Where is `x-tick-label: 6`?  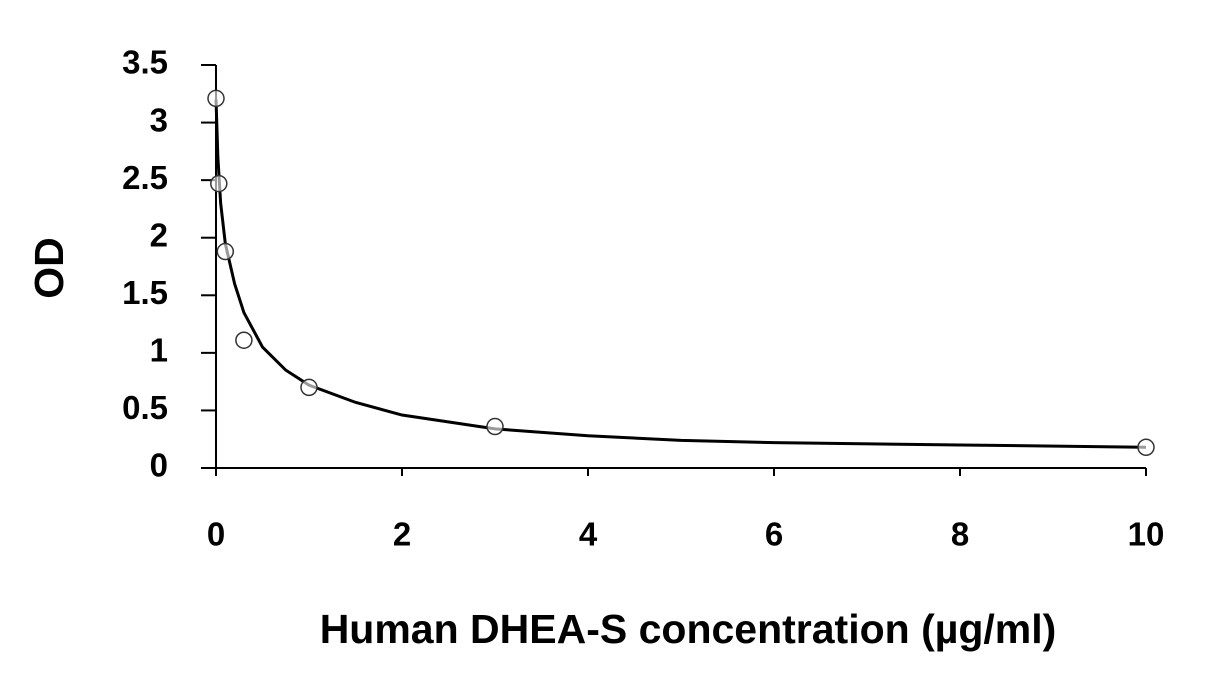
x-tick-label: 6 is located at coordinates (774, 534).